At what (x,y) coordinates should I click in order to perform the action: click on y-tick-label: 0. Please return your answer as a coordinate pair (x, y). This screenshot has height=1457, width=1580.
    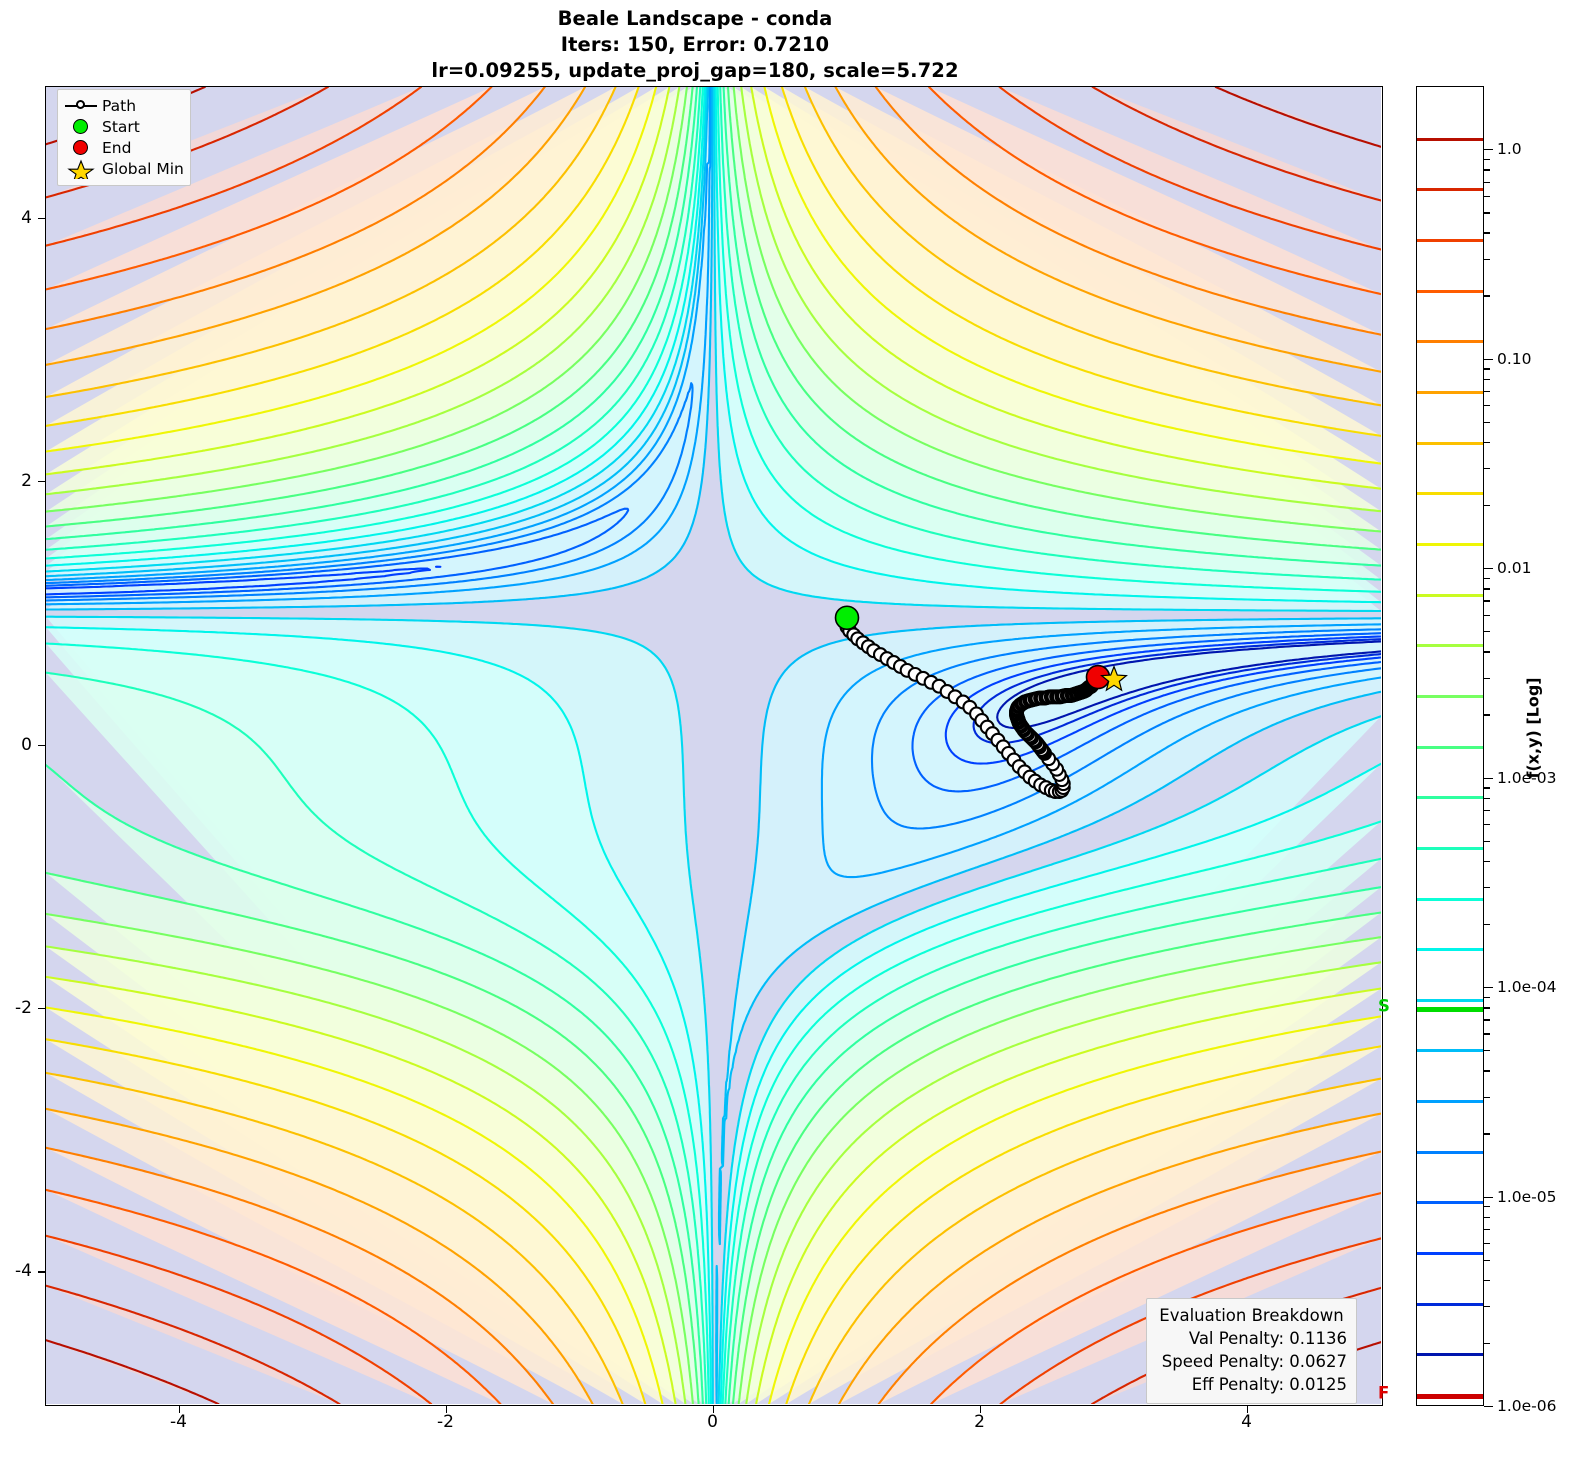
    Looking at the image, I should click on (26, 744).